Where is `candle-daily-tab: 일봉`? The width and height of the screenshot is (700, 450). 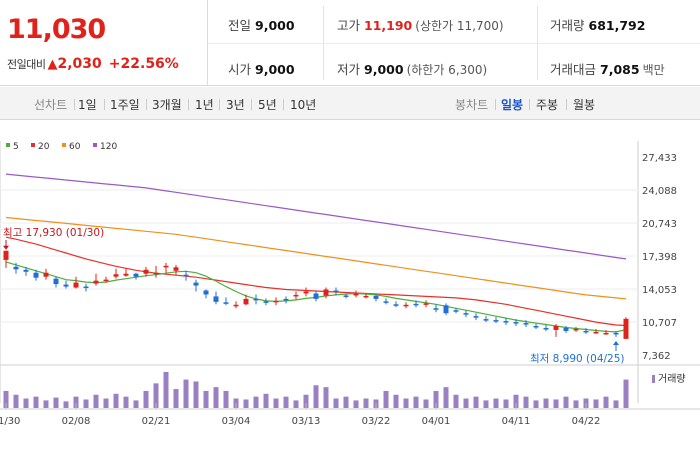
candle-daily-tab: 일봉 is located at coordinates (512, 105).